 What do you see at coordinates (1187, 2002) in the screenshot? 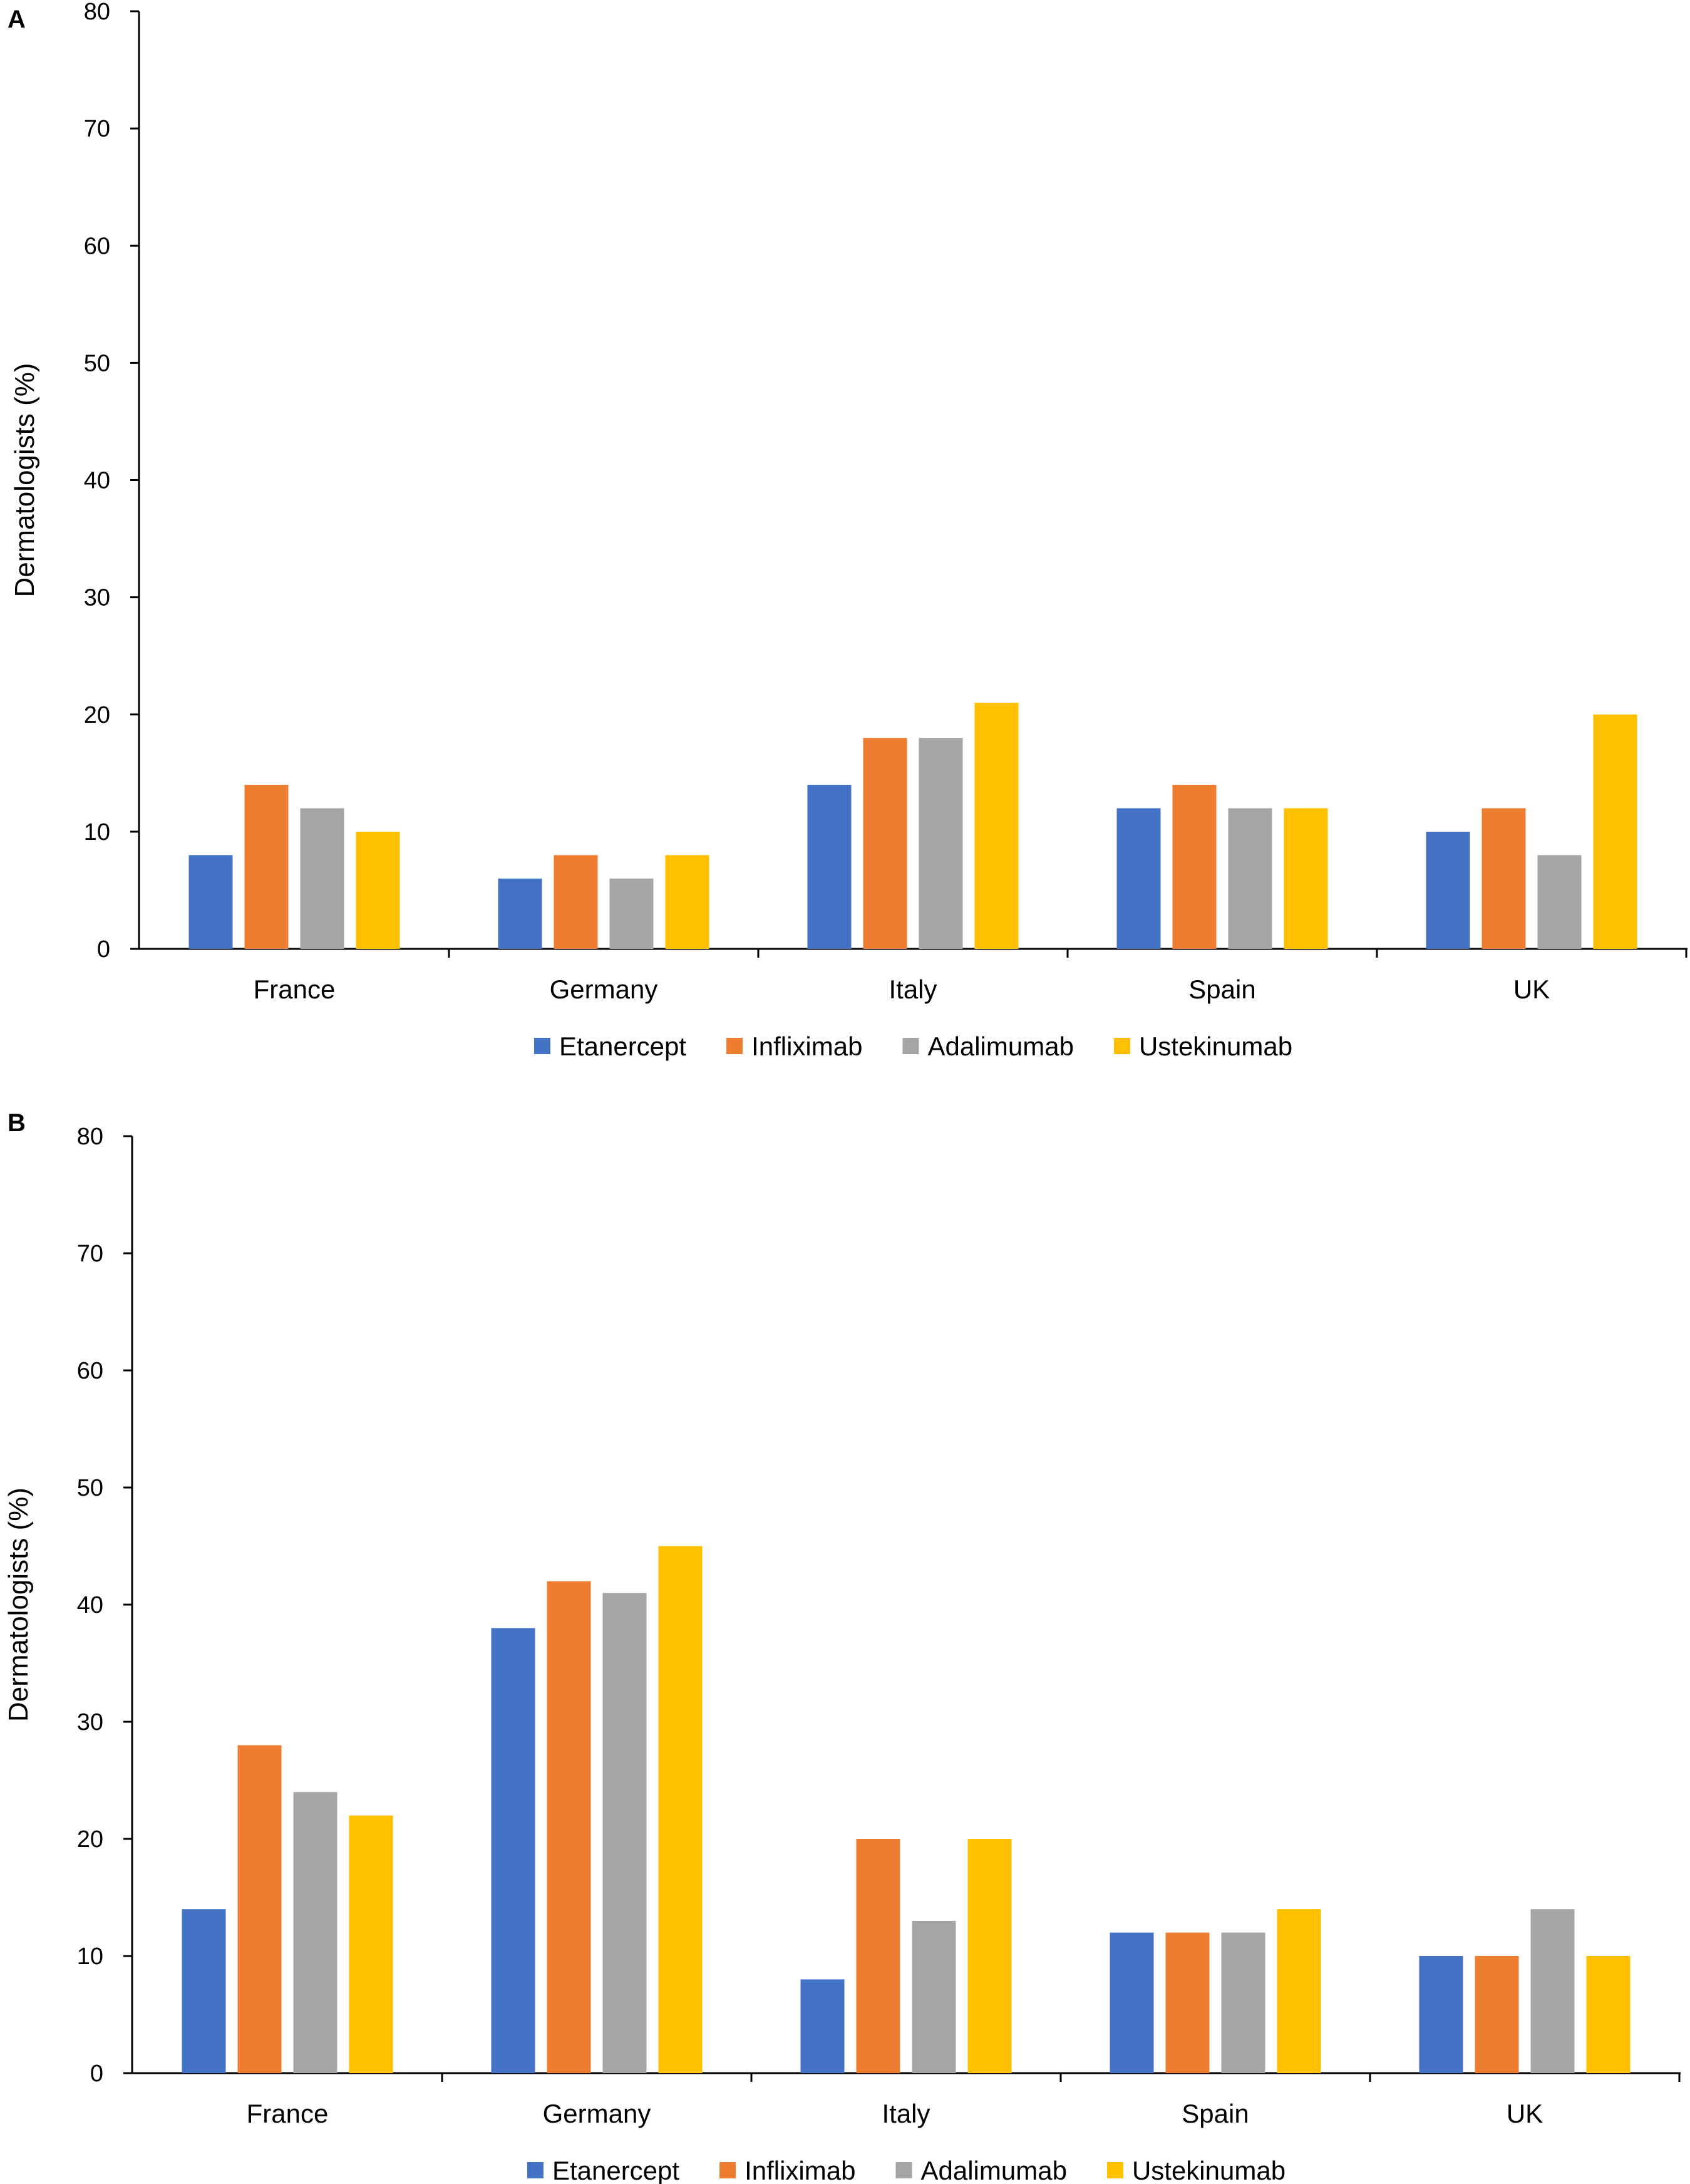
I see `bar-infliximab-spain: Infliximab – Spain: 12` at bounding box center [1187, 2002].